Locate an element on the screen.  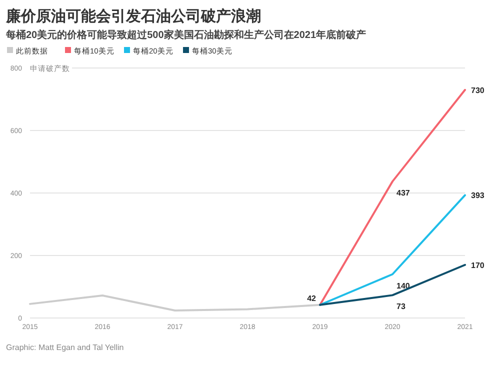
chart-title: 廉价原油可能会引发石油公司破产浪潮 is located at coordinates (133, 16).